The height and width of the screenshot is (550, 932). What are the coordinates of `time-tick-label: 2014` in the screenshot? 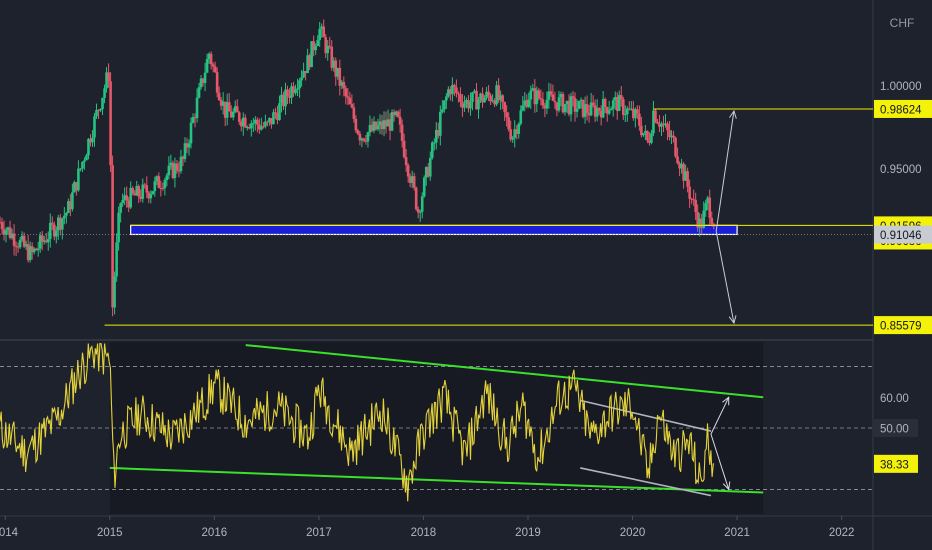 It's located at (9, 533).